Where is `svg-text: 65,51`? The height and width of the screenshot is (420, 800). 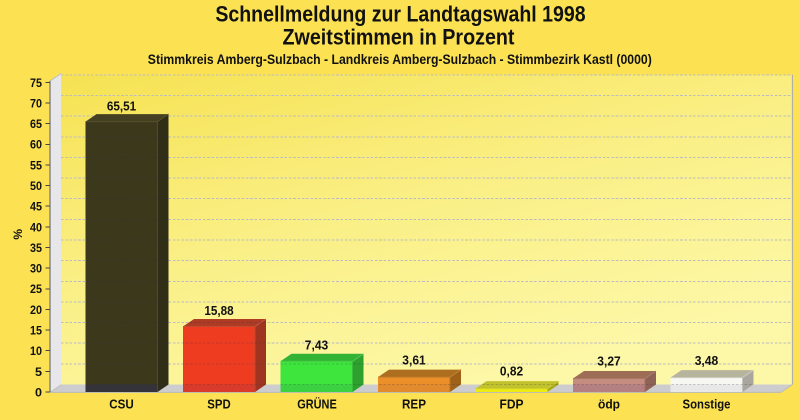 svg-text: 65,51 is located at coordinates (121, 105).